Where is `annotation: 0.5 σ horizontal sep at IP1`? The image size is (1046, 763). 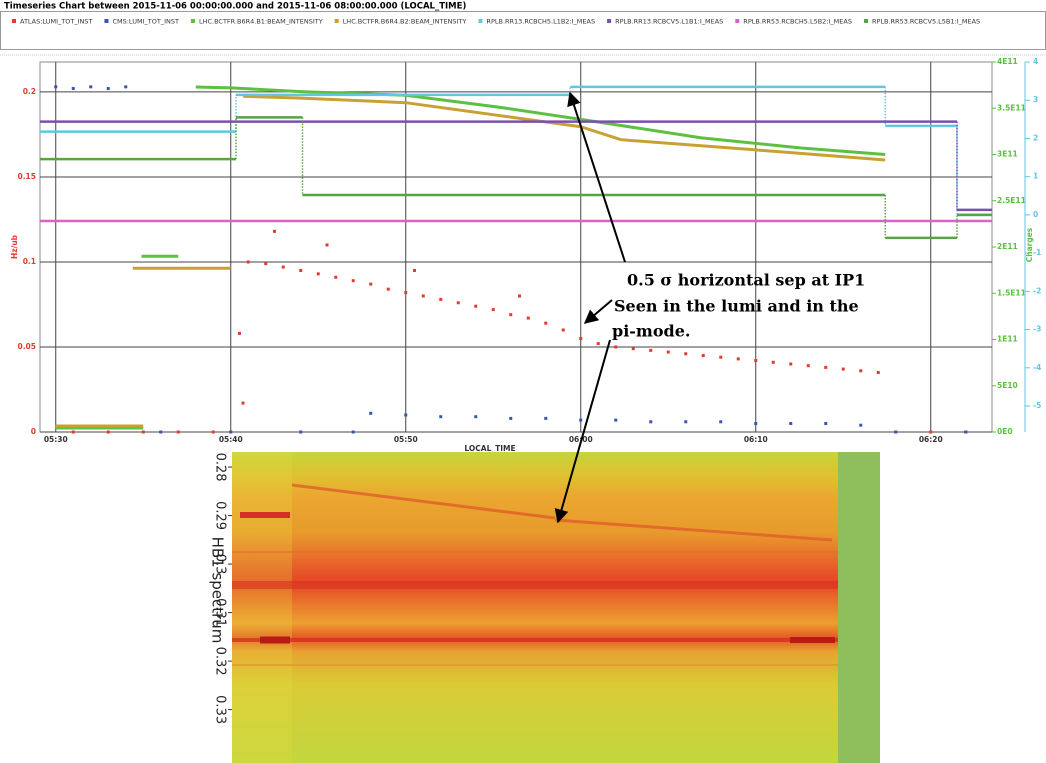 annotation: 0.5 σ horizontal sep at IP1 is located at coordinates (746, 280).